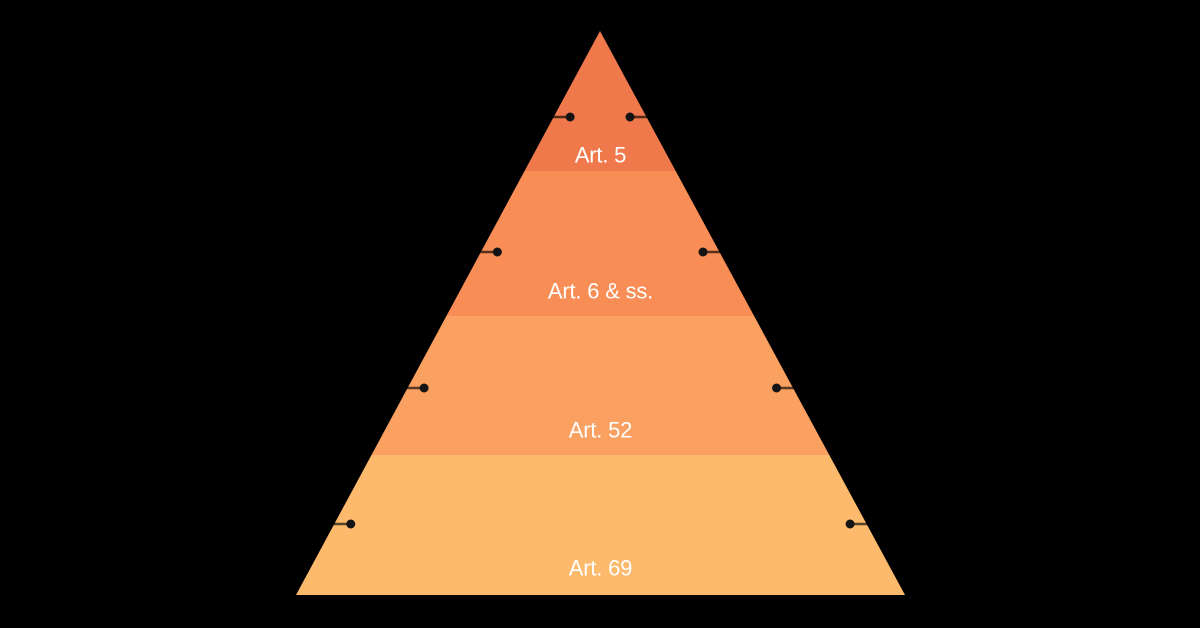  I want to click on pyramid-level-label: Art. 5, so click(600, 155).